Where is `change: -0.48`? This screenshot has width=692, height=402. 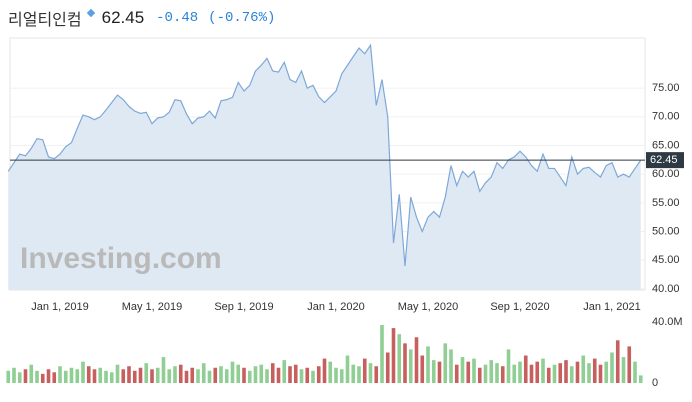 change: -0.48 is located at coordinates (177, 18).